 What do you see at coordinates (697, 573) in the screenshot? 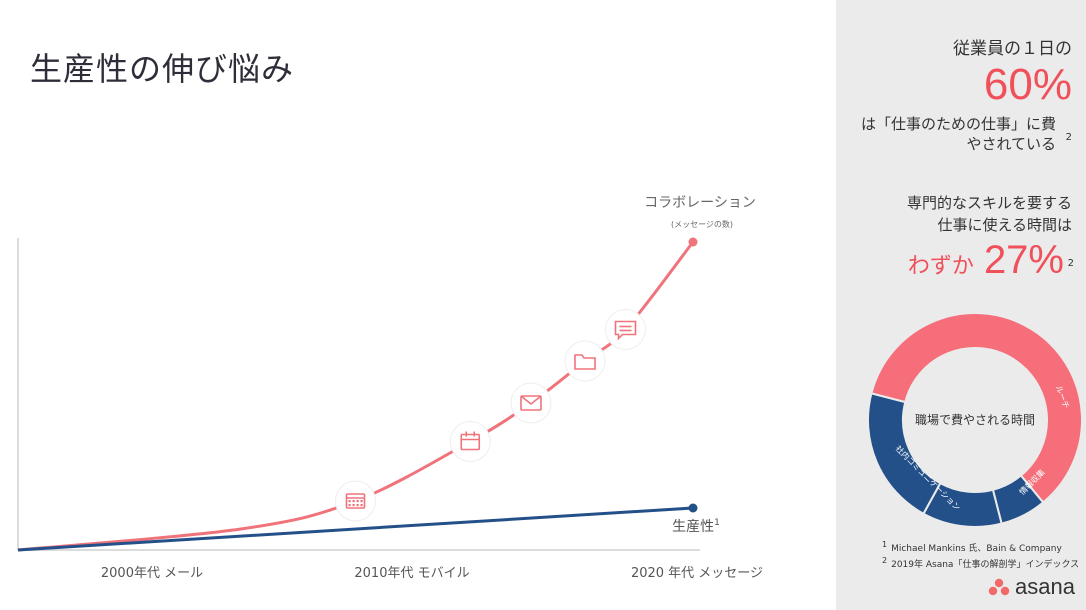
I see `tick-label: 2020 年代 メッセージ` at bounding box center [697, 573].